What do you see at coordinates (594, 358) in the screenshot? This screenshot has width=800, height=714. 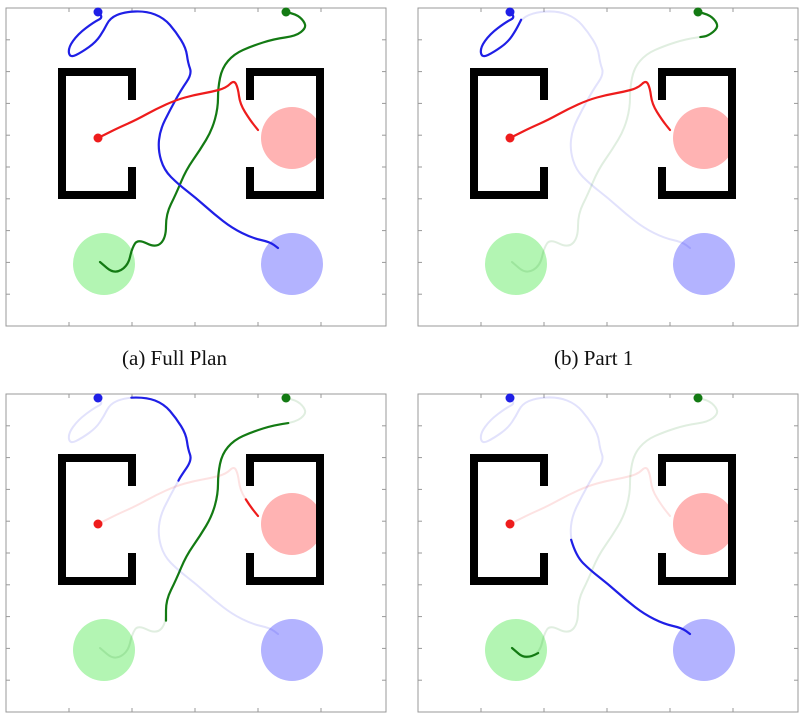 I see `caption-part-1: (b) Part 1` at bounding box center [594, 358].